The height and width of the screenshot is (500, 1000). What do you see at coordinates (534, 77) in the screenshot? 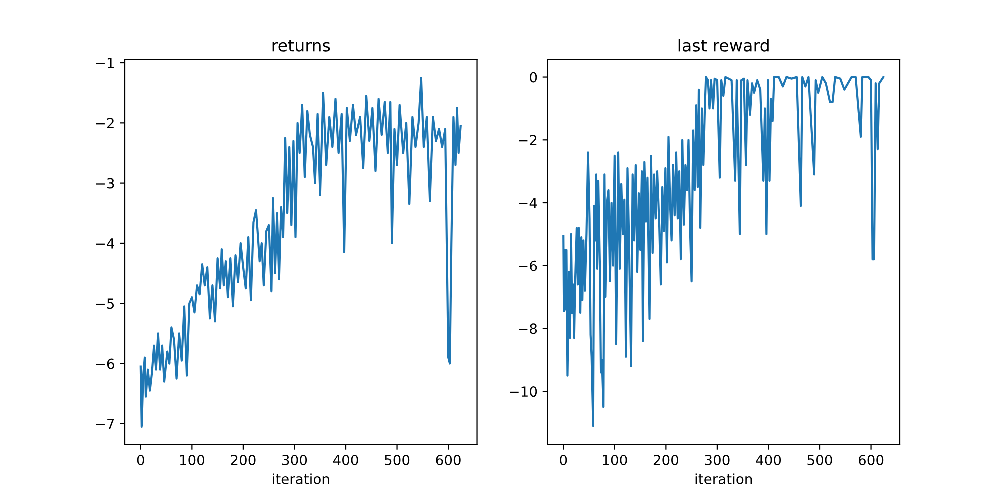
I see `y-tick-label: 0` at bounding box center [534, 77].